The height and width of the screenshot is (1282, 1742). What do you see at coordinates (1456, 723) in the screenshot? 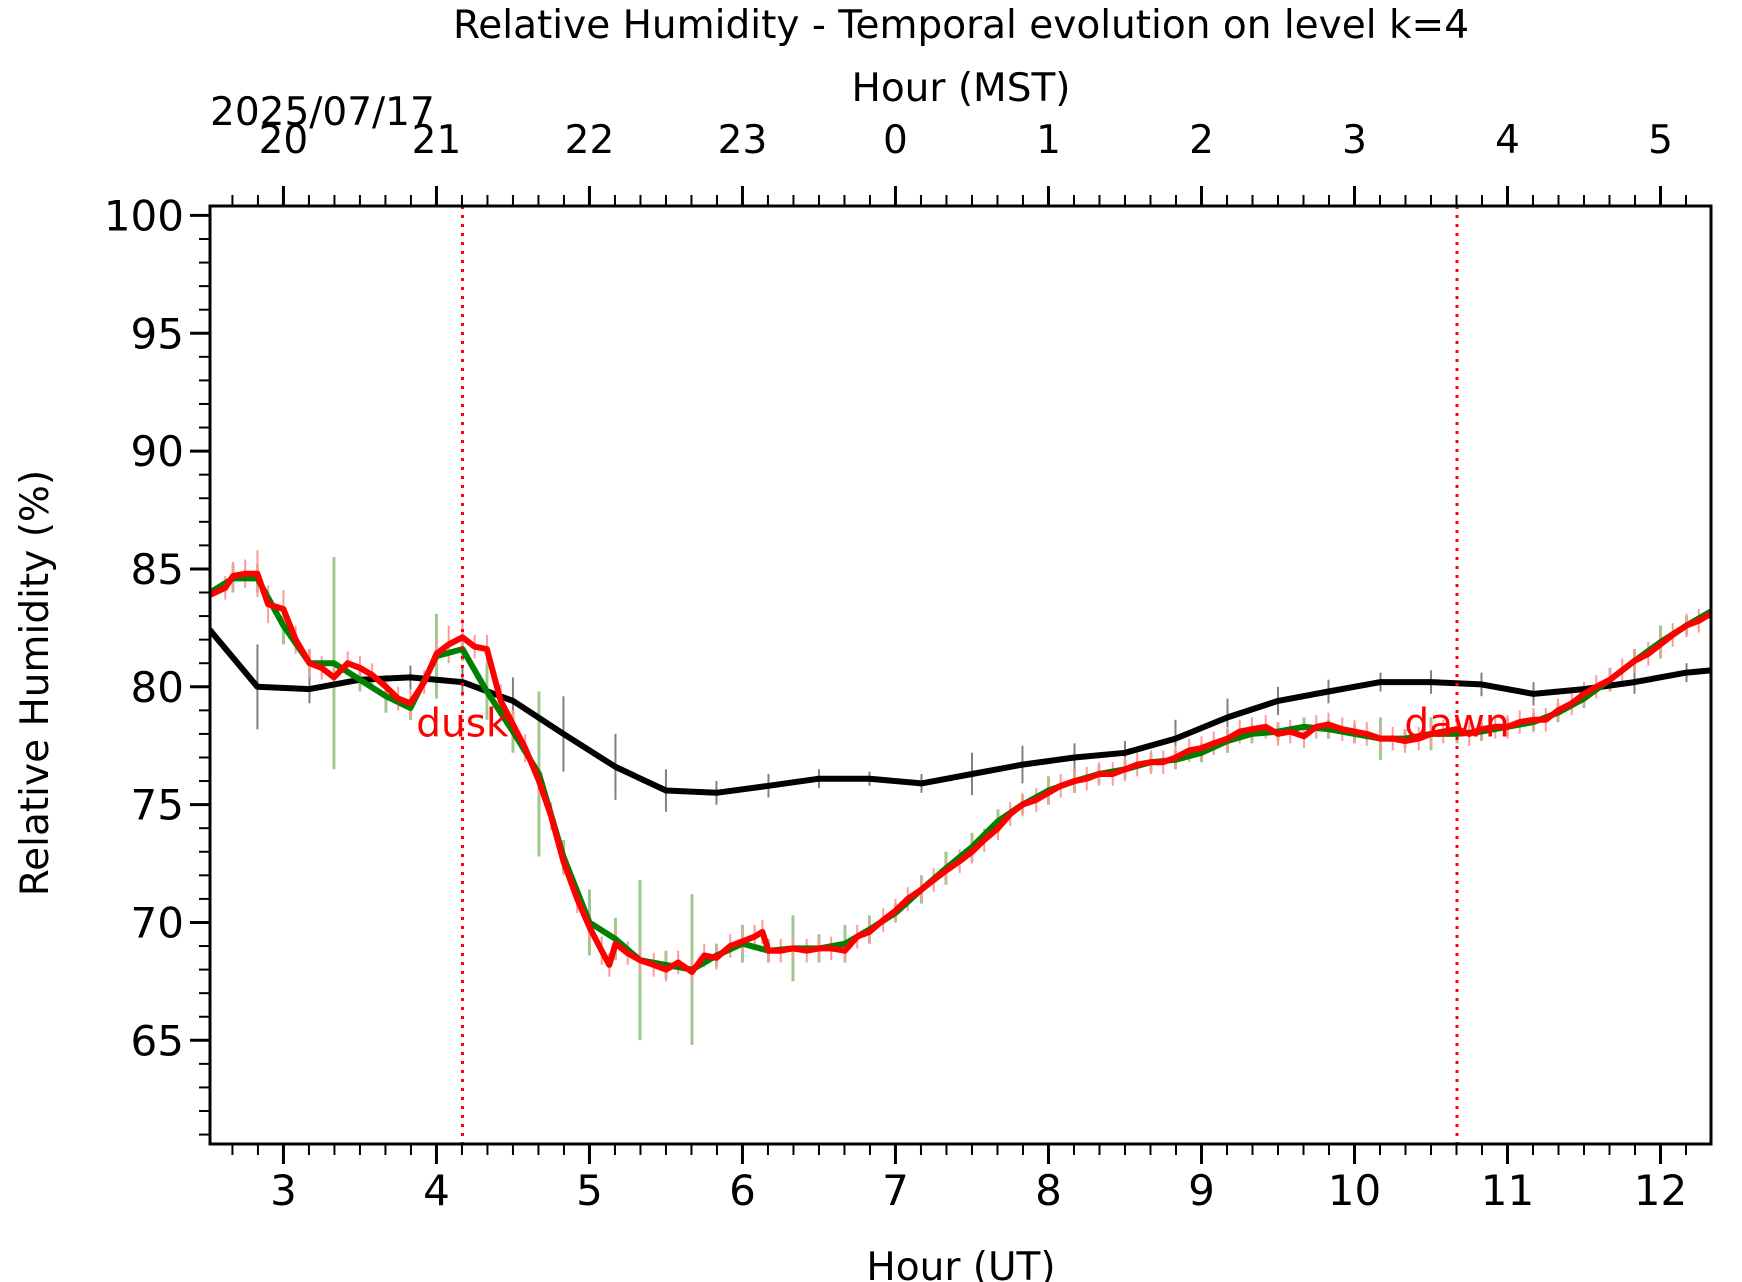
I see `dawn-label: dawn` at bounding box center [1456, 723].